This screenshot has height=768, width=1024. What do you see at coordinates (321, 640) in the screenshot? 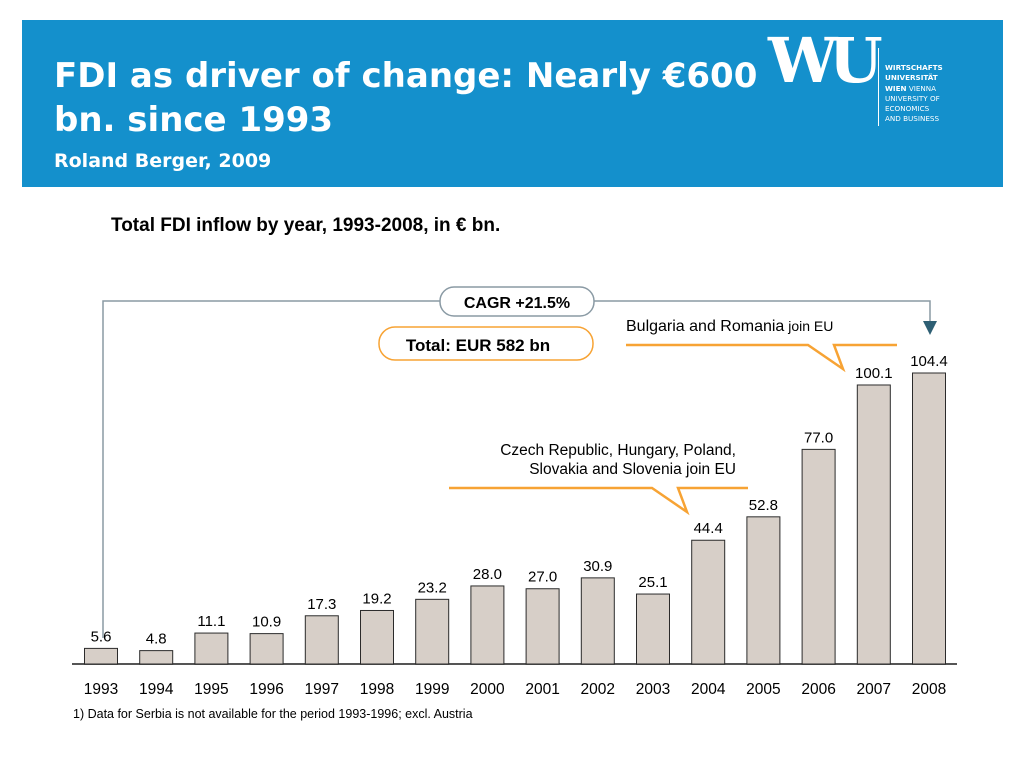
I see `bar-1997` at bounding box center [321, 640].